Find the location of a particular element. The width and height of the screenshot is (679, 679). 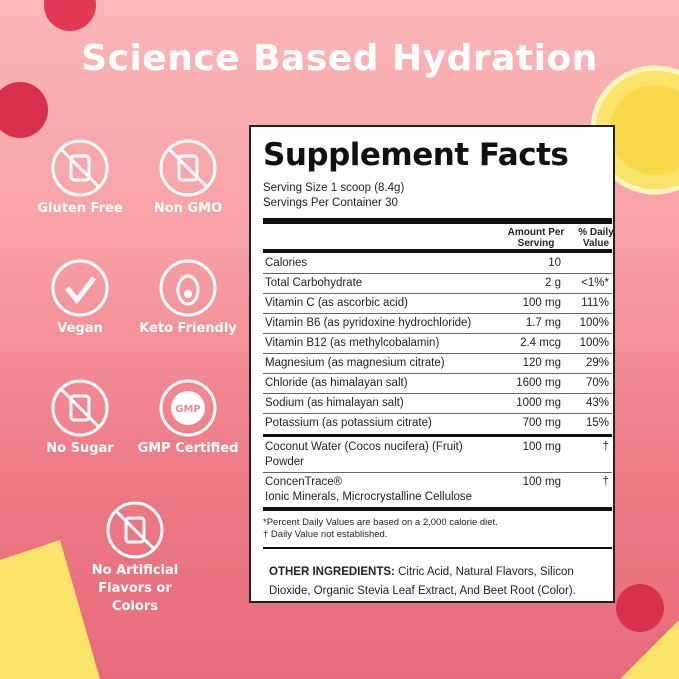

badge-label: Gluten Free is located at coordinates (80, 208).